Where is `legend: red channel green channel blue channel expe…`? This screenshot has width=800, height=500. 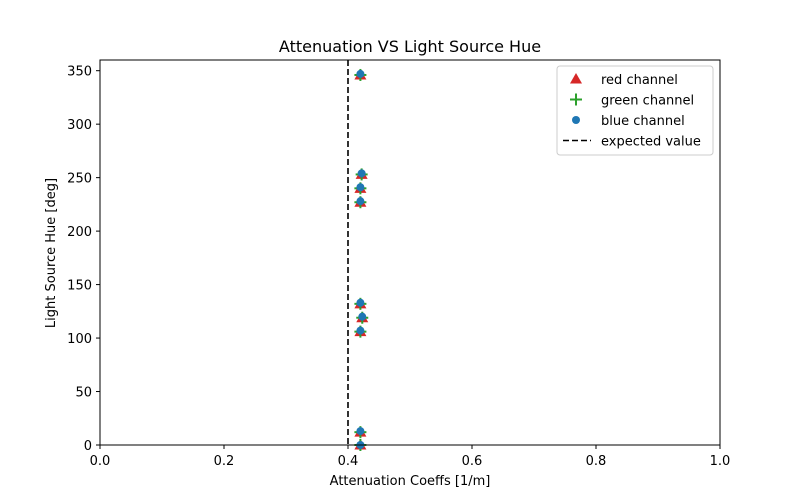 legend: red channel green channel blue channel expe… is located at coordinates (635, 110).